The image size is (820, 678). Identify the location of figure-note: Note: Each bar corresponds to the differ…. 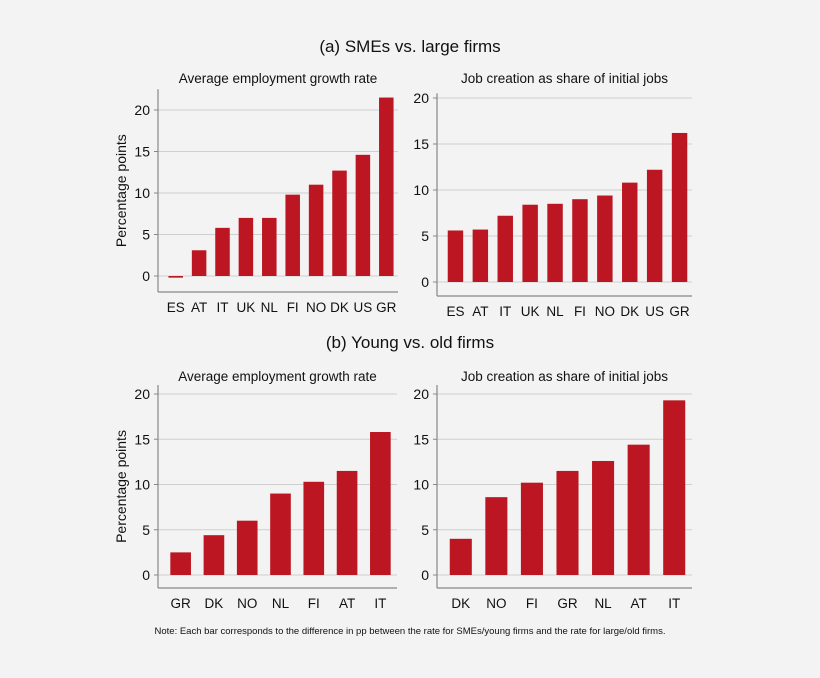
(410, 631).